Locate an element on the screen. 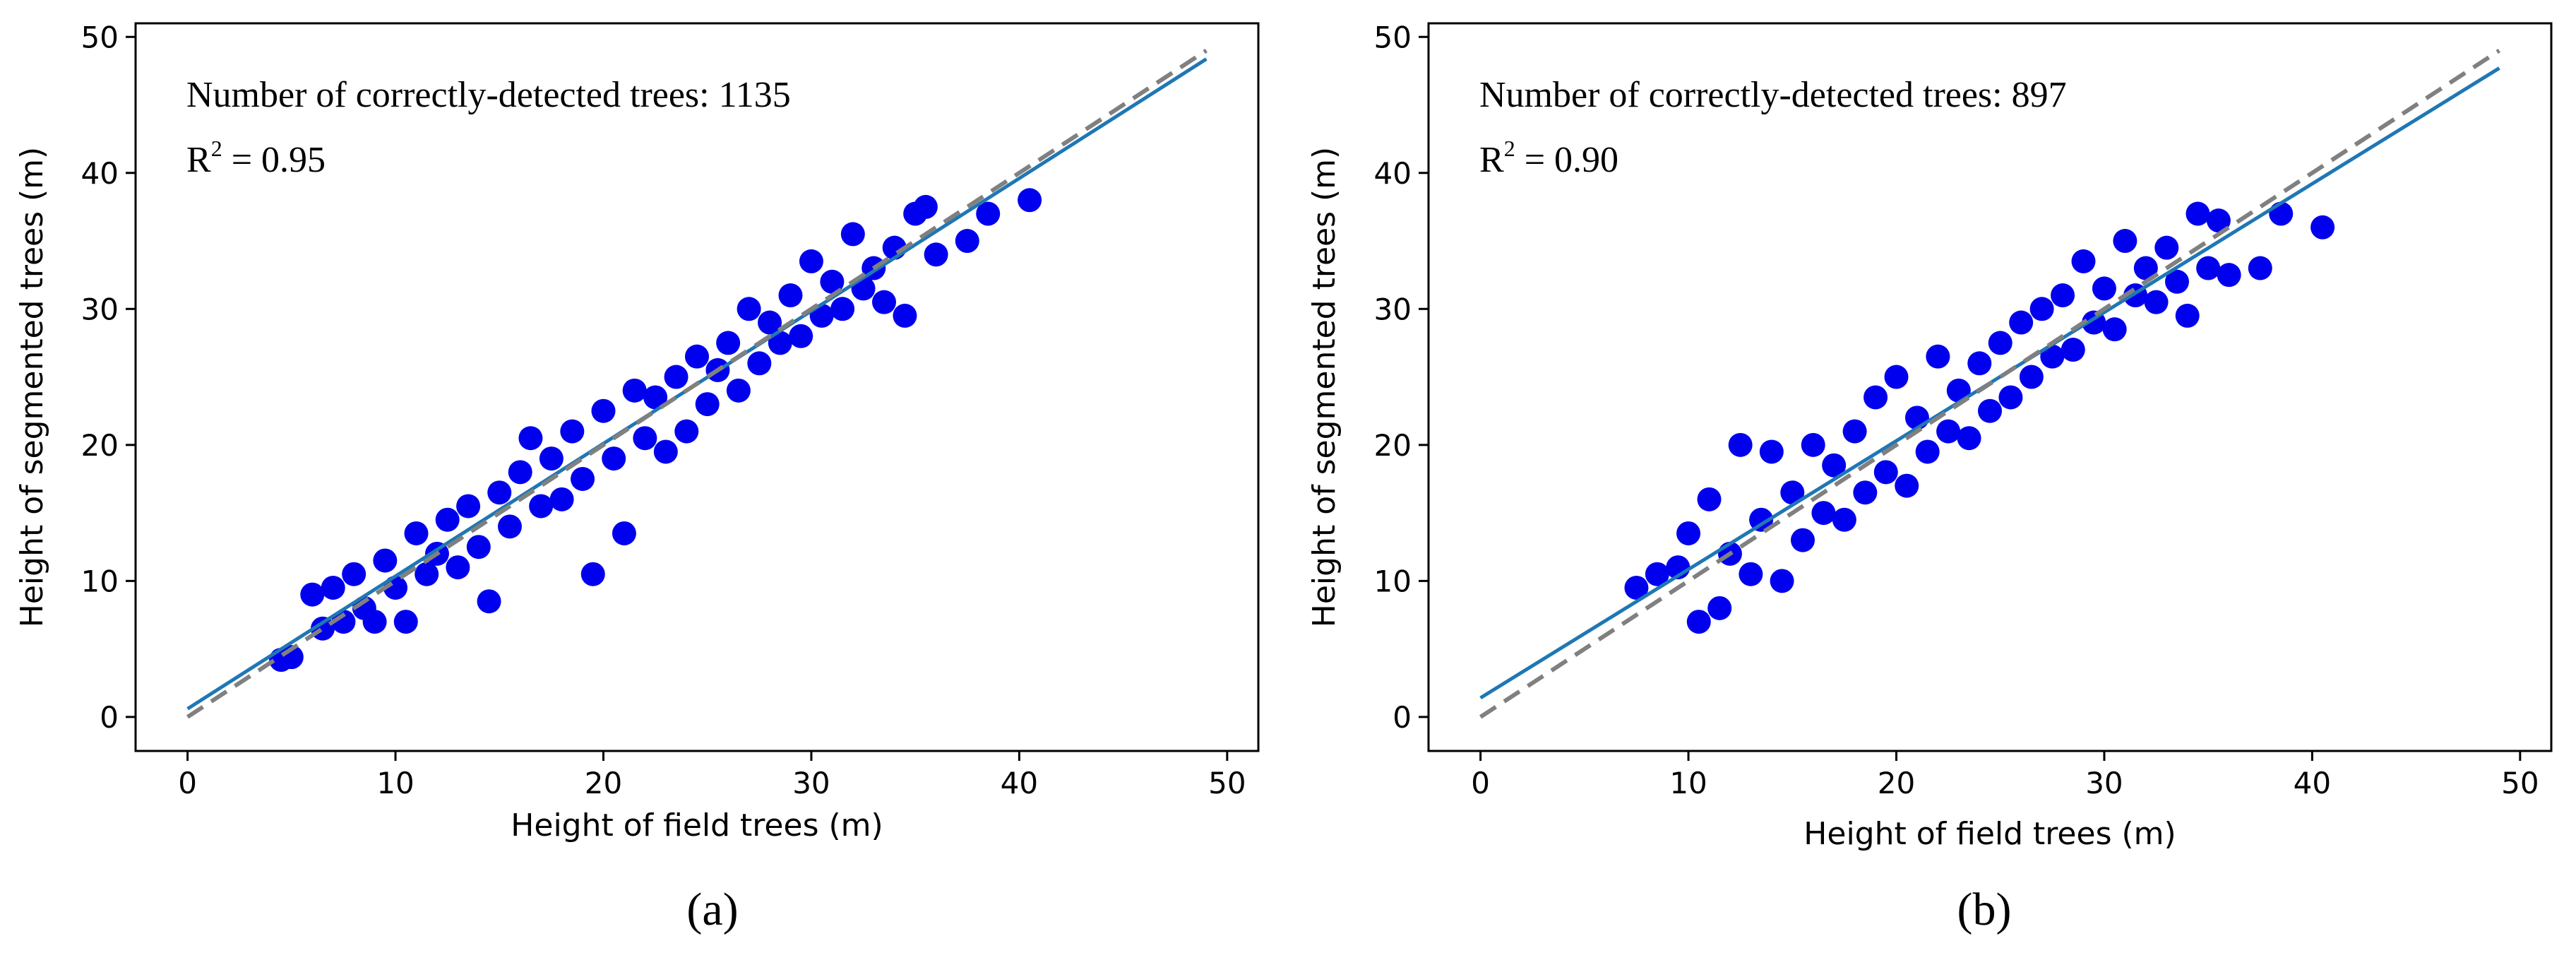 The height and width of the screenshot is (953, 2576). r-squared-superscript: 2 is located at coordinates (1509, 148).